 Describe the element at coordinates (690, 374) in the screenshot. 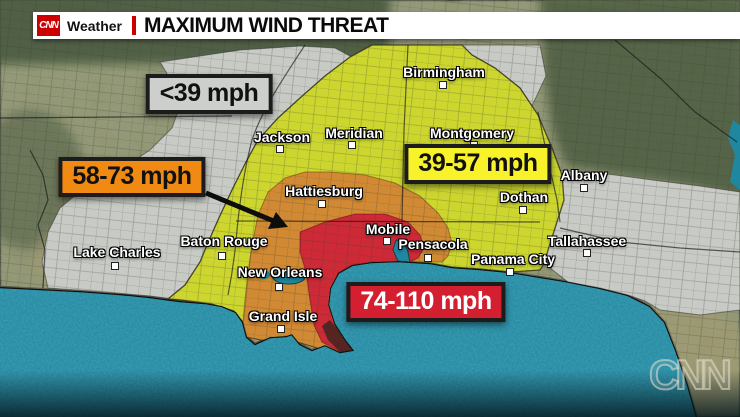

I see `cnn-watermark: CNN` at that location.